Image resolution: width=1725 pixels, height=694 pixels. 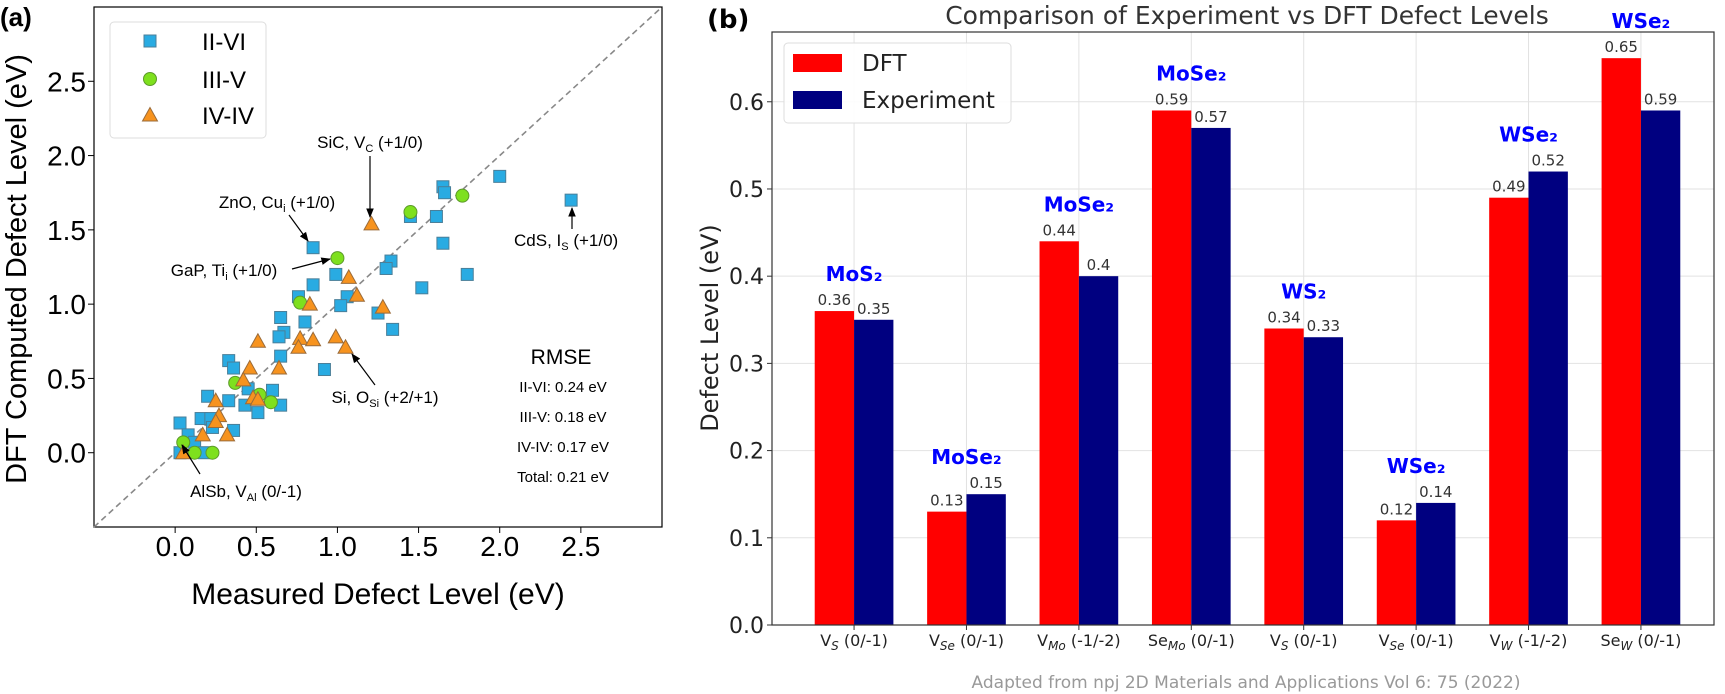 I want to click on category-subscript: W, so click(x=1626, y=646).